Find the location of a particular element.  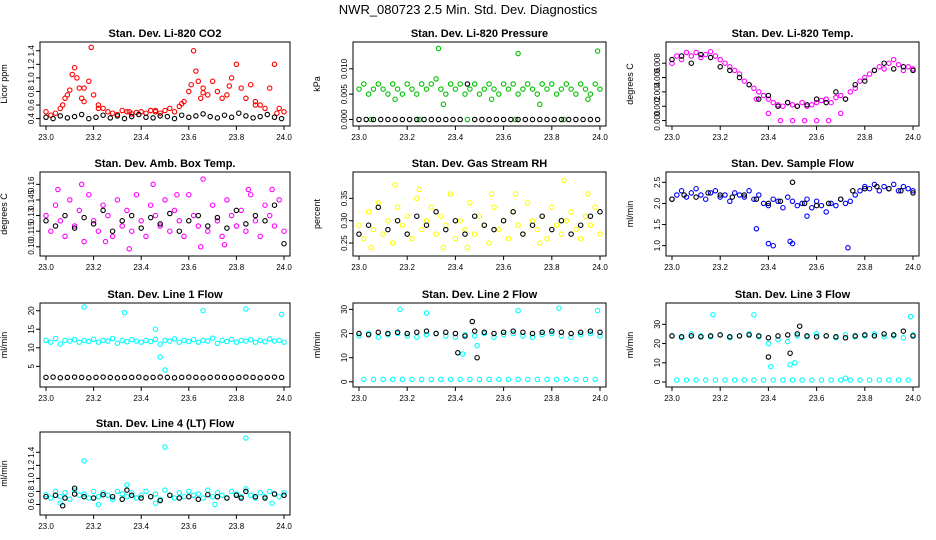

y-tick-label: 20 is located at coordinates (344, 333).